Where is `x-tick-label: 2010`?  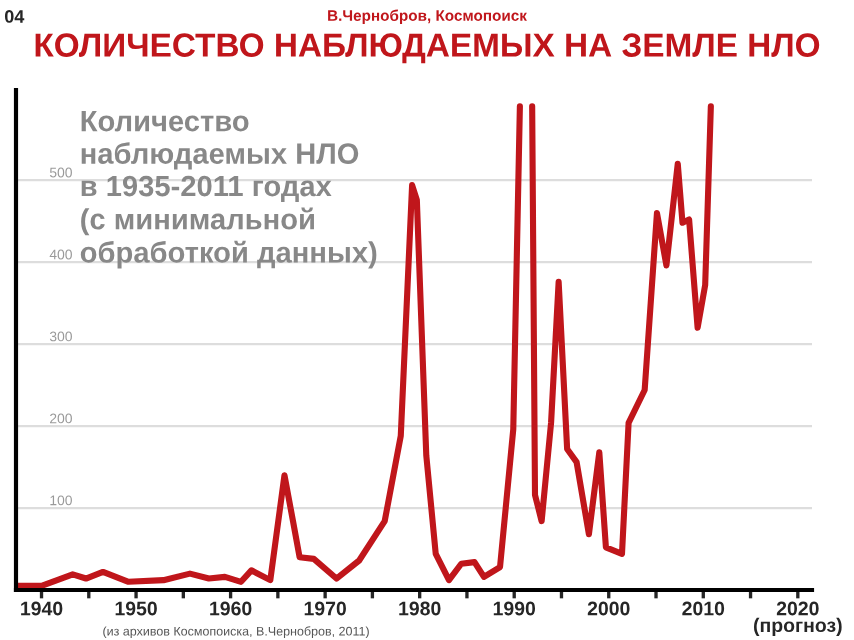 x-tick-label: 2010 is located at coordinates (703, 608).